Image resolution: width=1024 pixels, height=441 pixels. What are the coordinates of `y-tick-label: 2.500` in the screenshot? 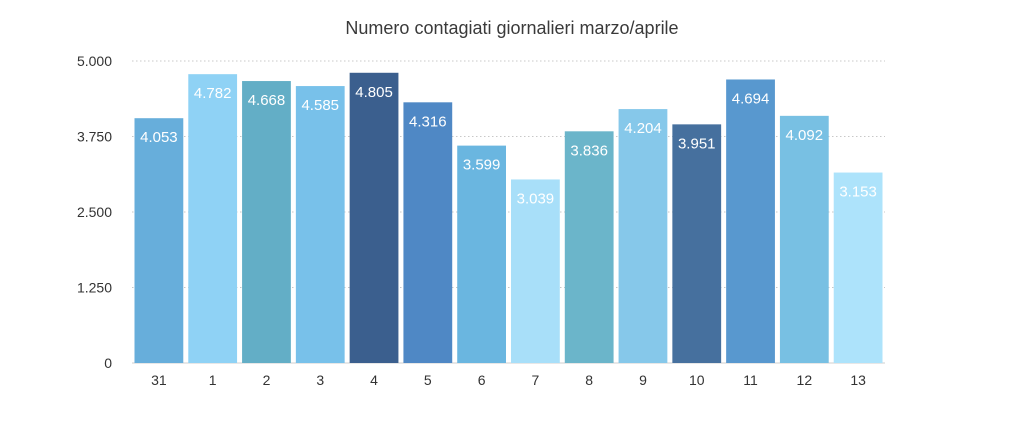 It's located at (94, 212).